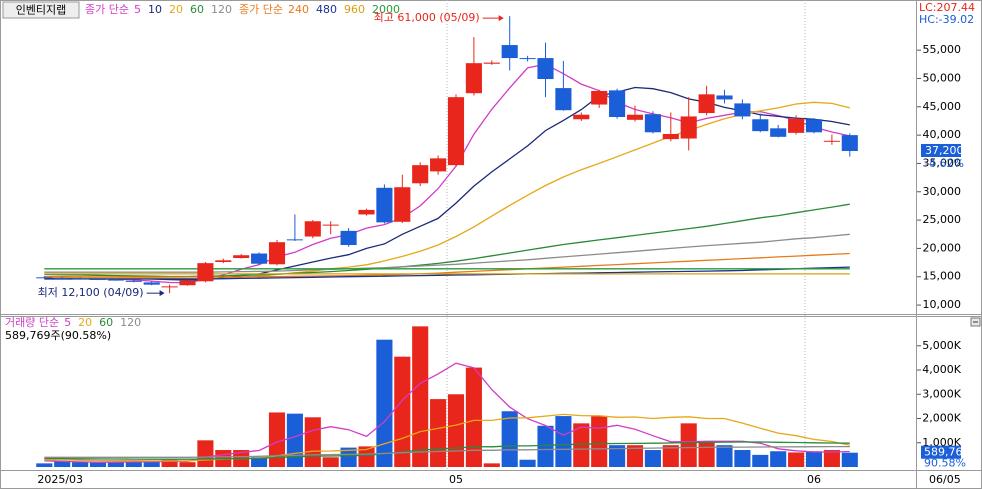 Image resolution: width=982 pixels, height=489 pixels. Describe the element at coordinates (942, 134) in the screenshot. I see `y-tick-label: 40,000` at that location.